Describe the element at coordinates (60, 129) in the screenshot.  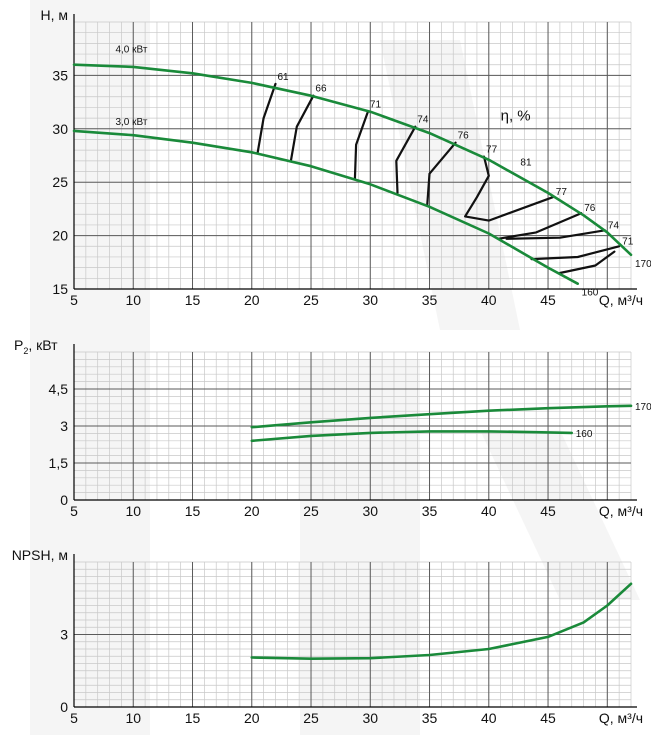
I see `y-tick-label: 30` at that location.